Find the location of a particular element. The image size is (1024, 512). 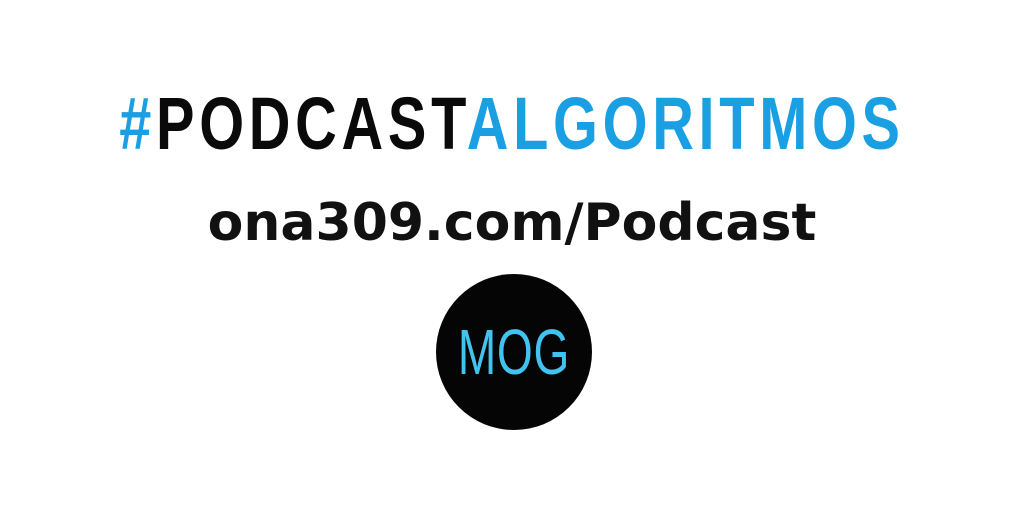

hashtag-part-podcast: PODCAST is located at coordinates (311, 123).